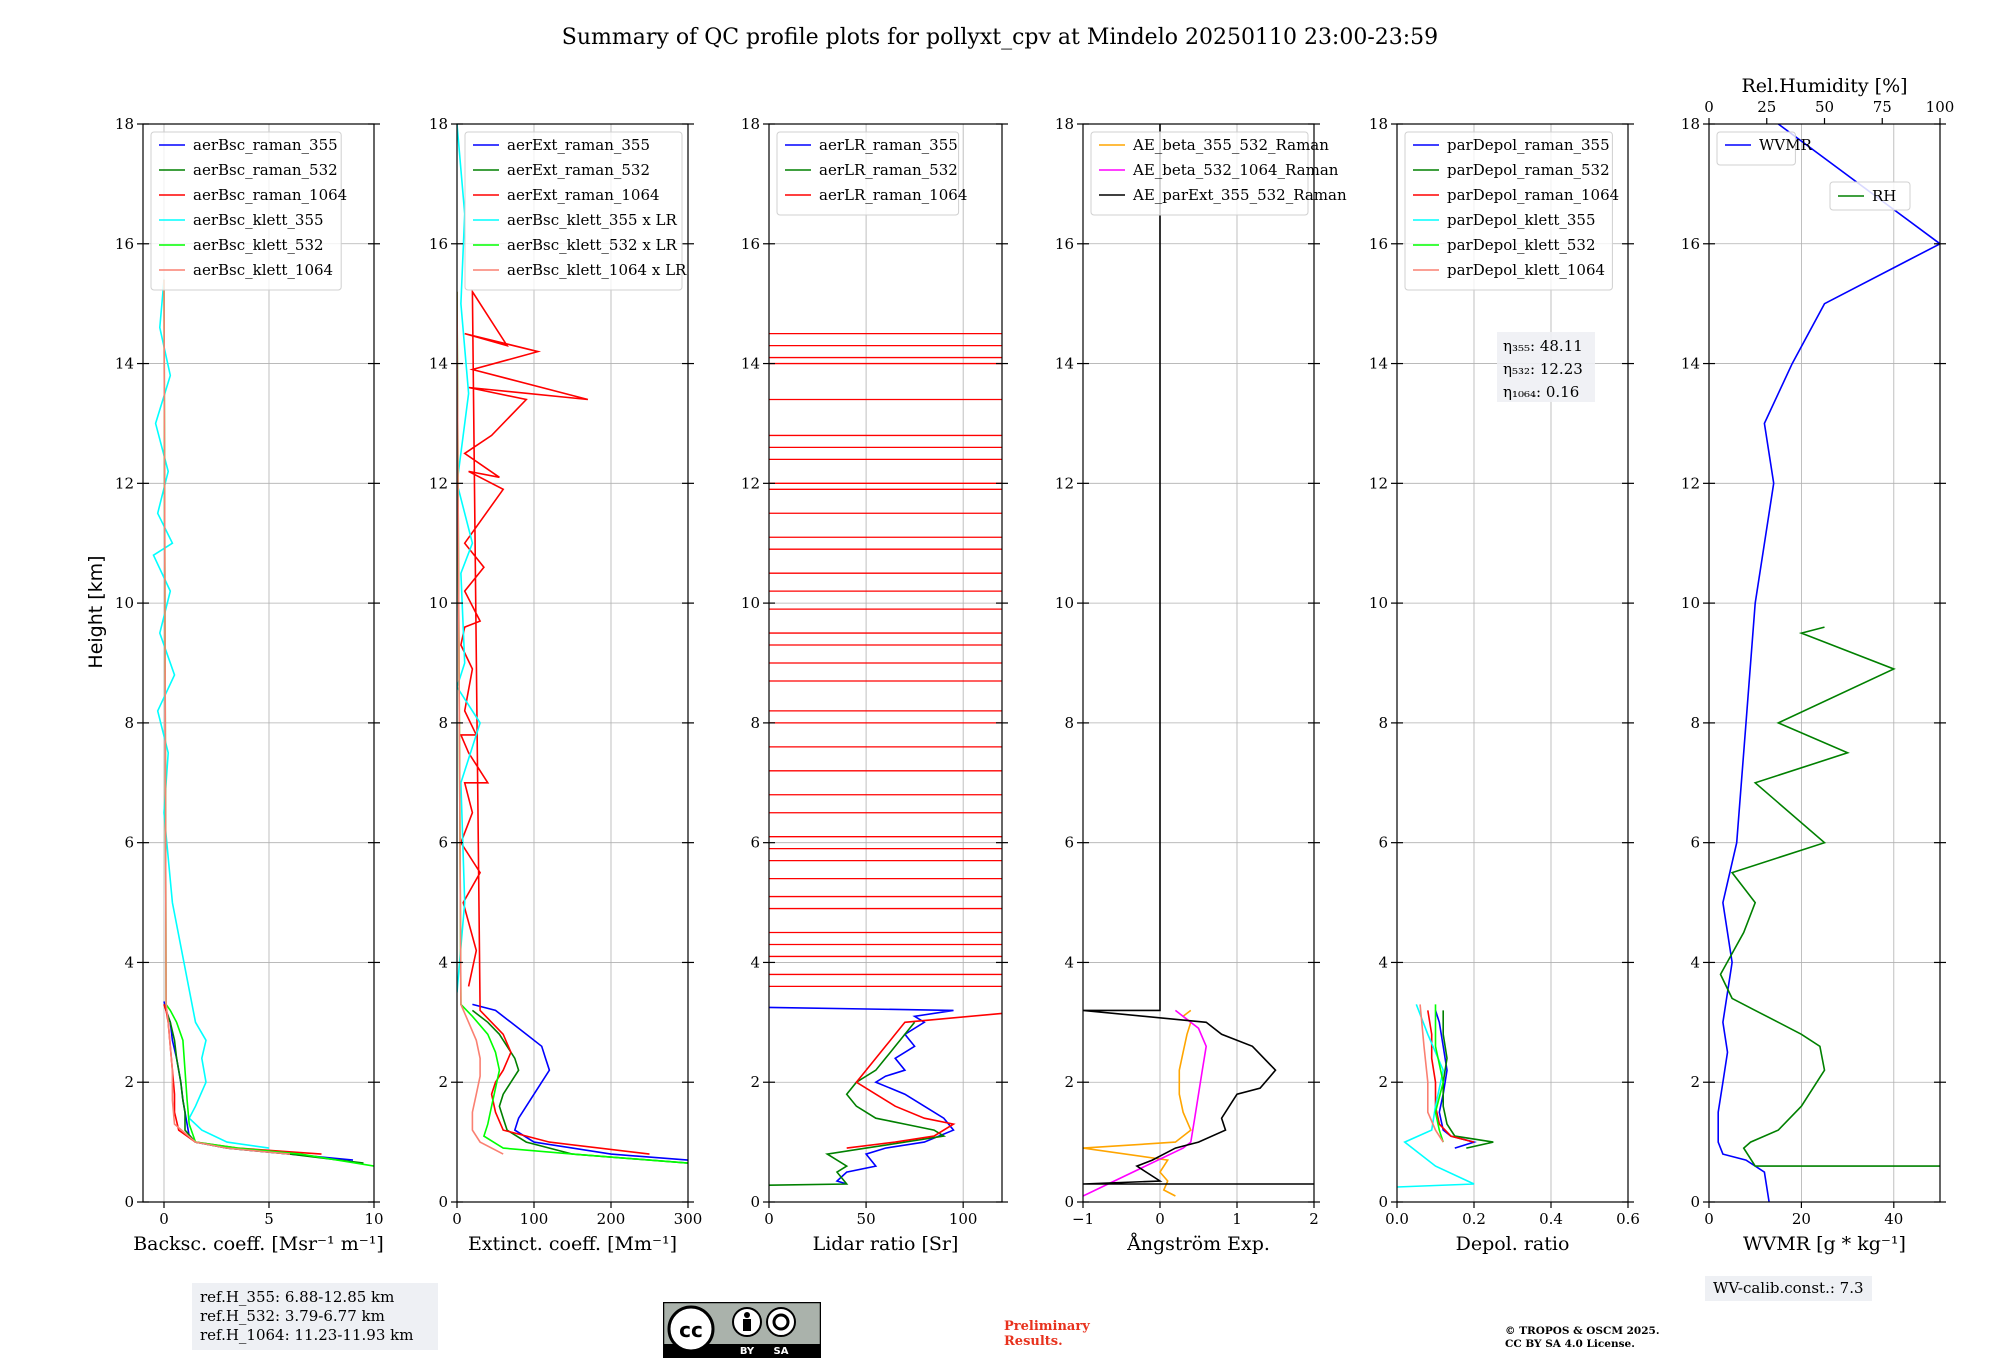 The width and height of the screenshot is (2000, 1360). I want to click on legend-entry: AE_parExt_355_532_Raman, so click(1239, 195).